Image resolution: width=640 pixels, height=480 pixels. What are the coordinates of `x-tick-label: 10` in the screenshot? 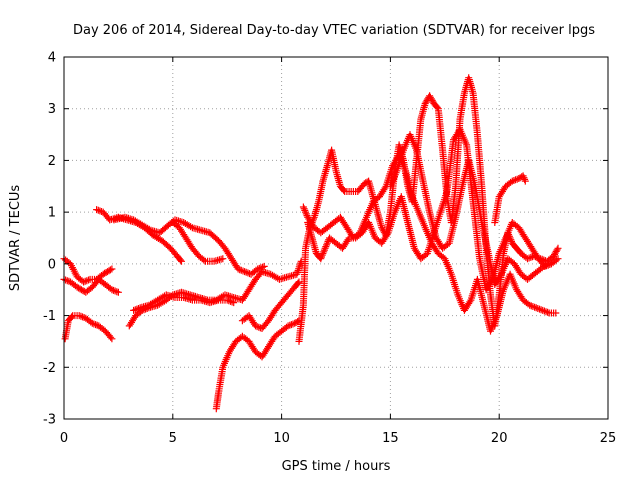 It's located at (281, 438).